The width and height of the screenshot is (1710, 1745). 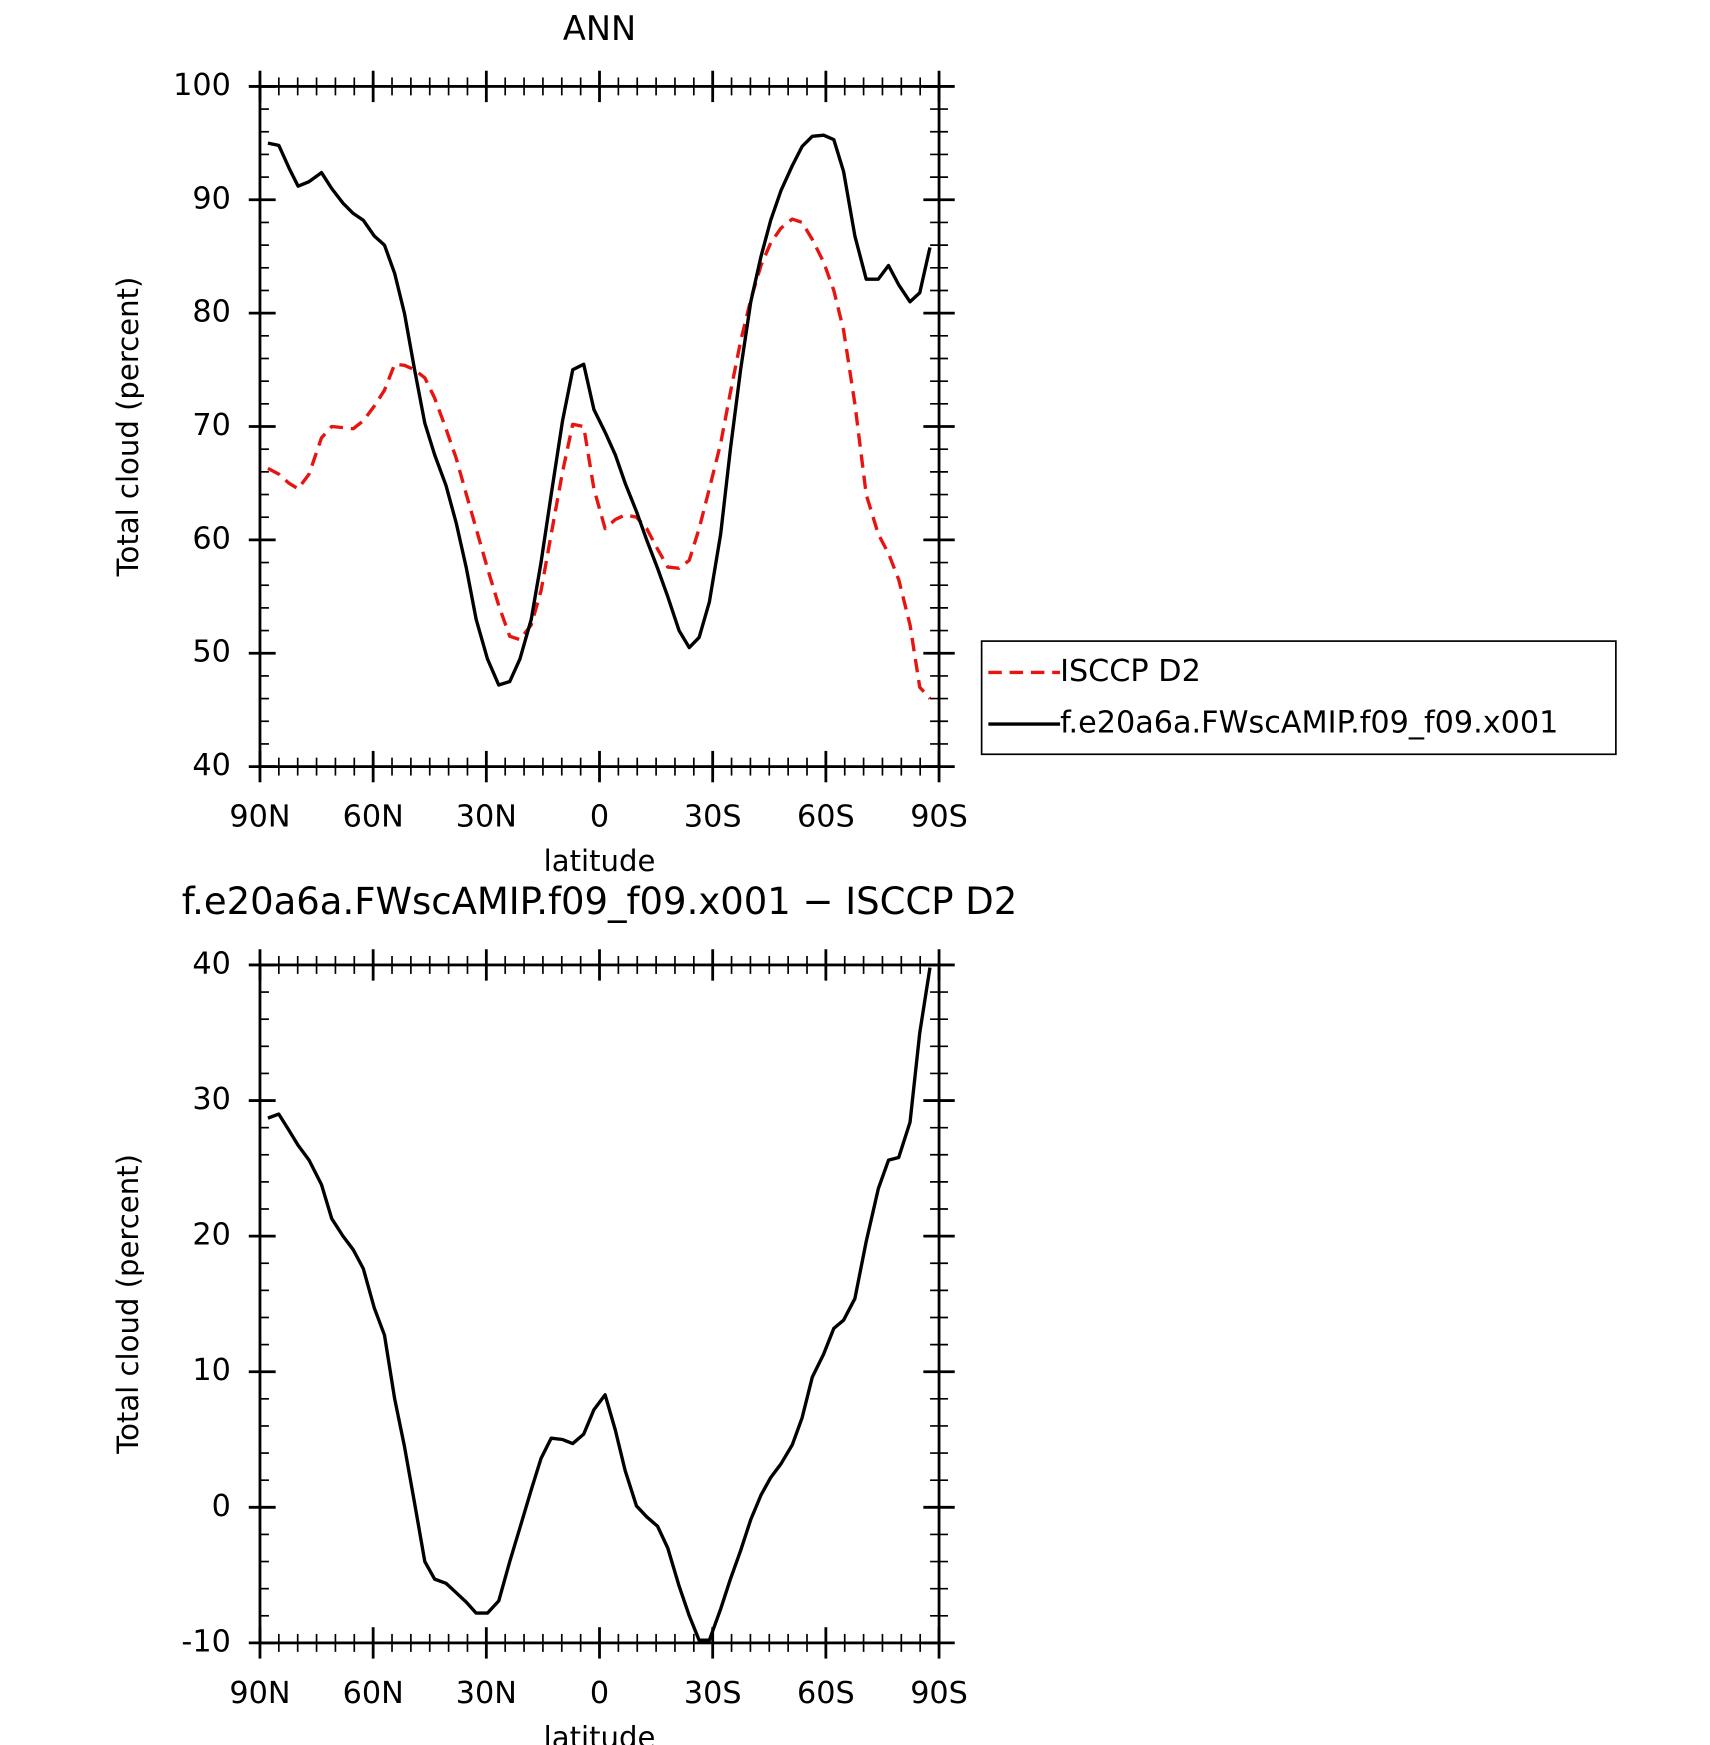 What do you see at coordinates (221, 1506) in the screenshot?
I see `y-tick-label: 0` at bounding box center [221, 1506].